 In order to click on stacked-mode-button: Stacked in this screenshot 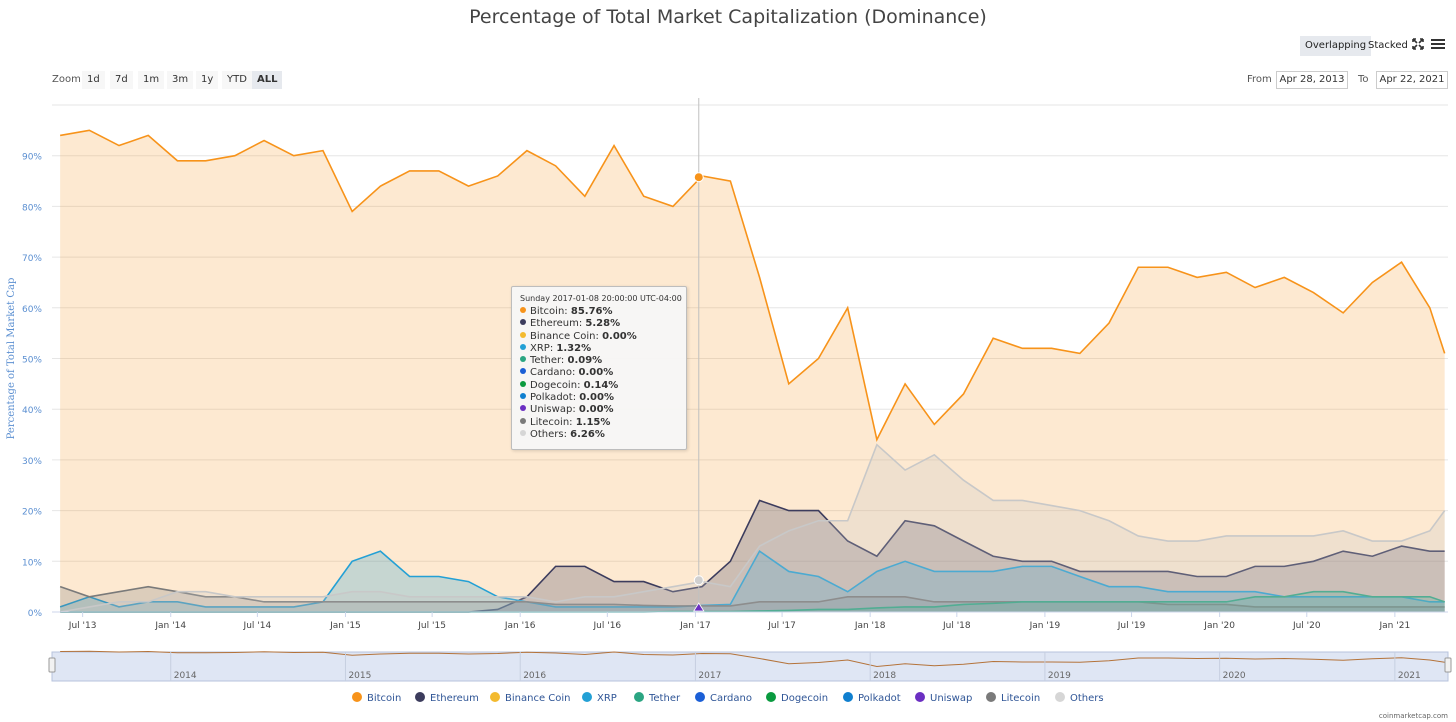, I will do `click(1388, 45)`.